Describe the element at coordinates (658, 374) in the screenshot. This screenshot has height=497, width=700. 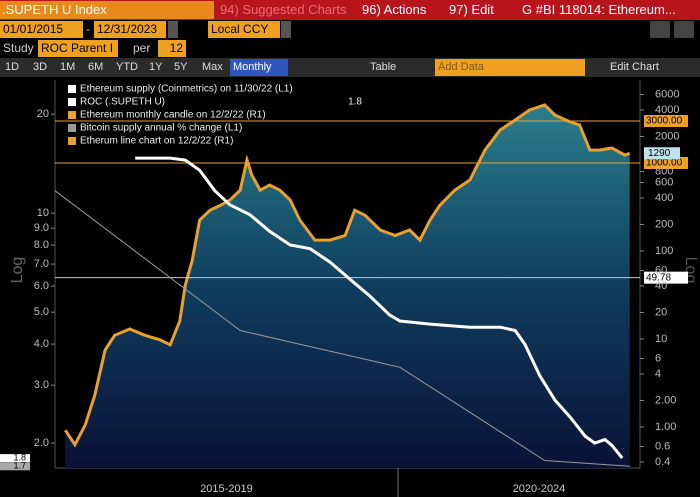
I see `y2-tick-label: 4` at that location.